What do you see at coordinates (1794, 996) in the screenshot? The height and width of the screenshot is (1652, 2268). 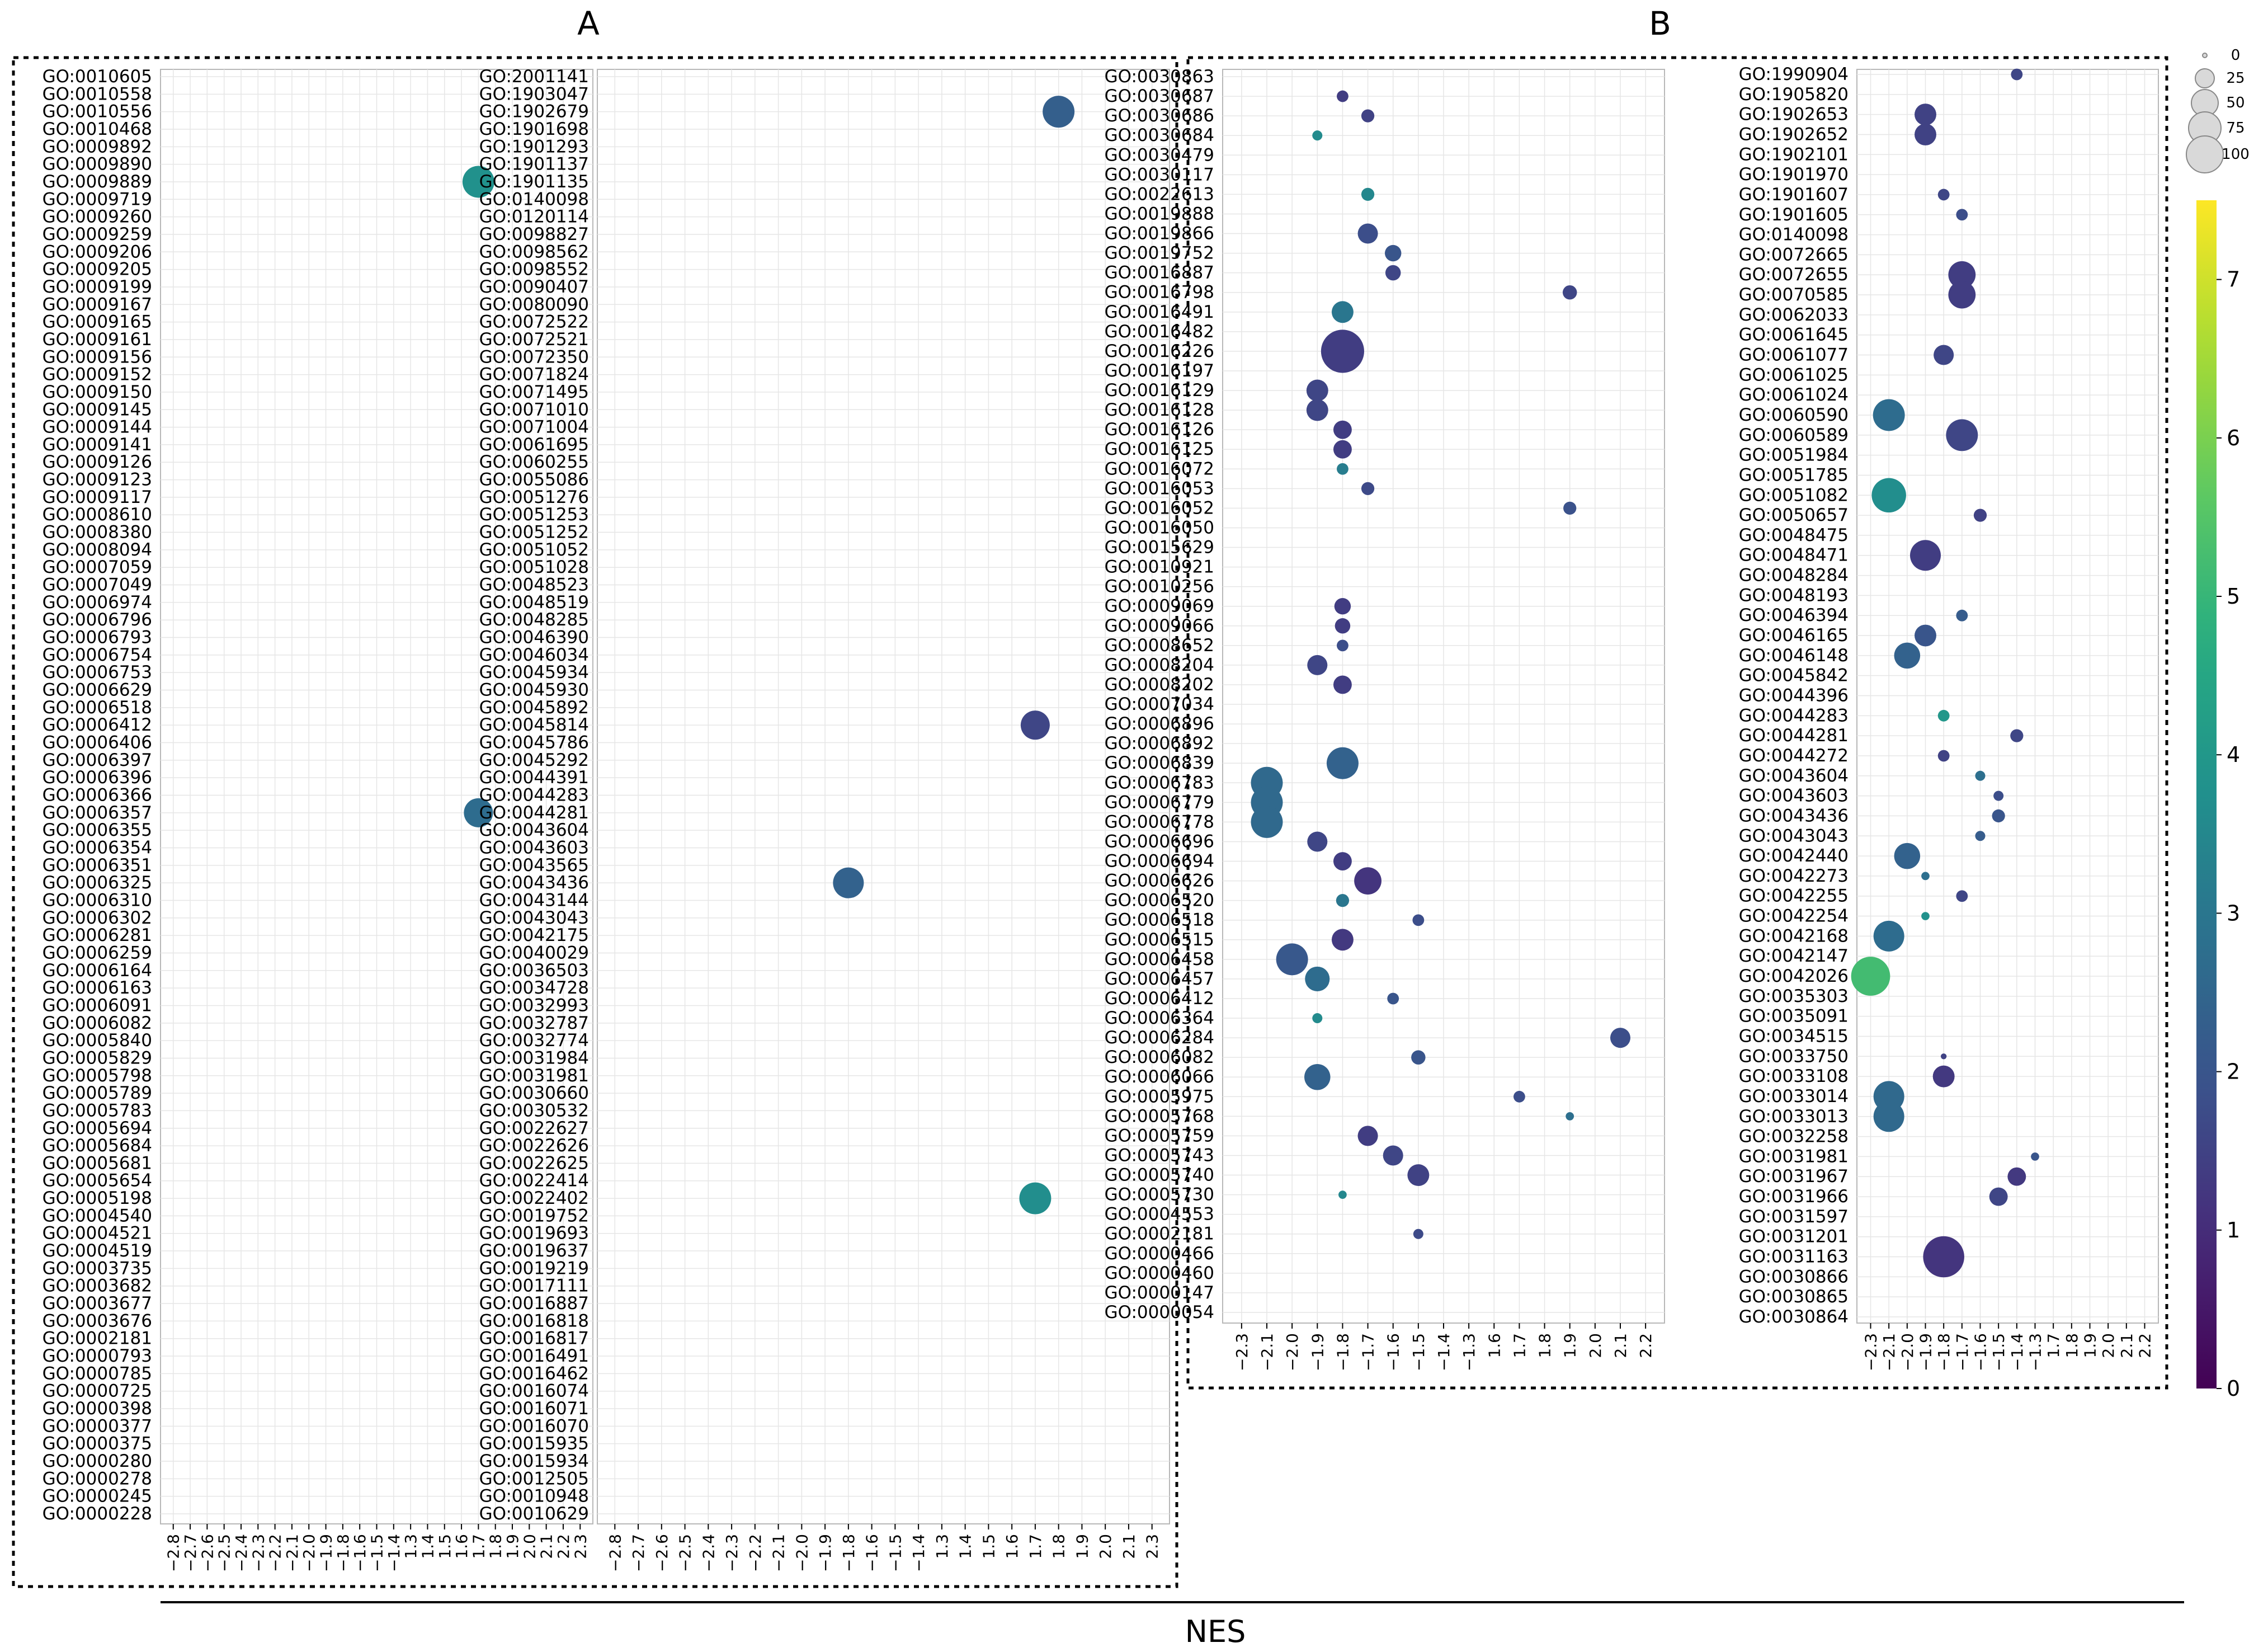 I see `y-tick-label: GO:0035303` at bounding box center [1794, 996].